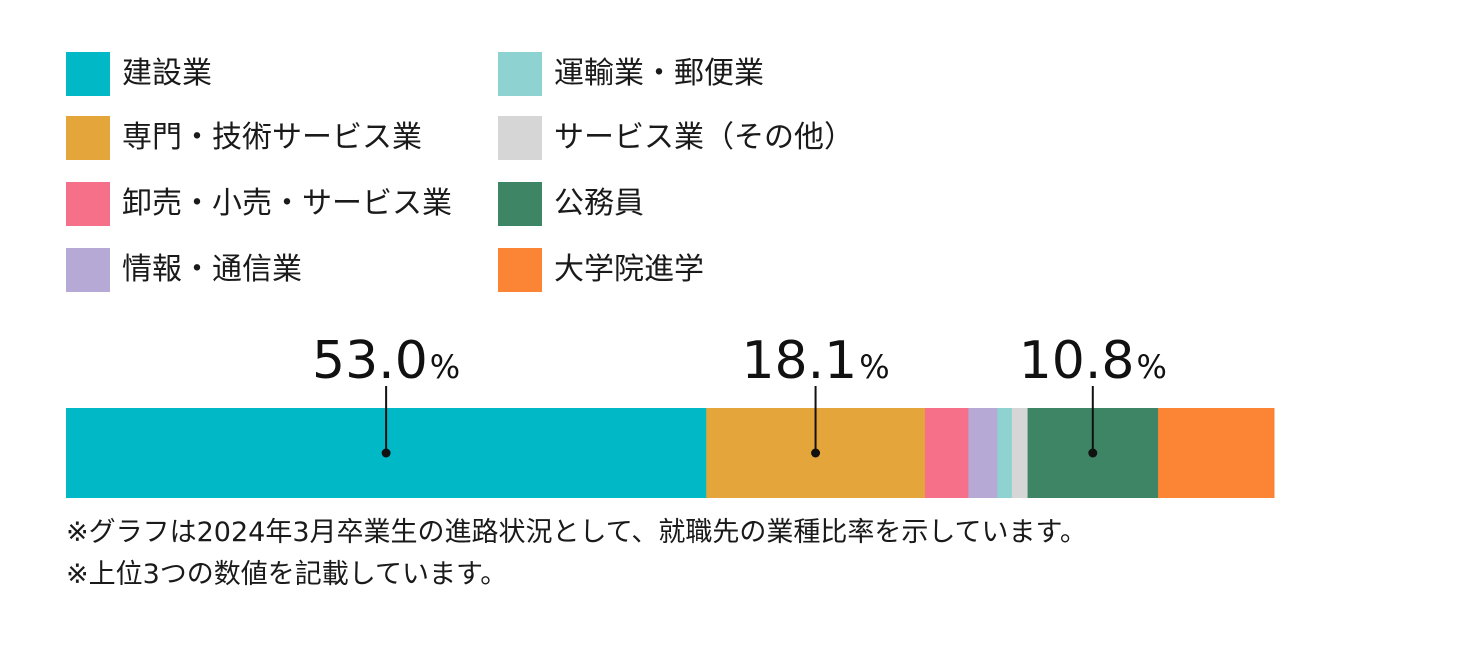  Describe the element at coordinates (629, 269) in the screenshot. I see `legend-label: 大学院進学` at that location.